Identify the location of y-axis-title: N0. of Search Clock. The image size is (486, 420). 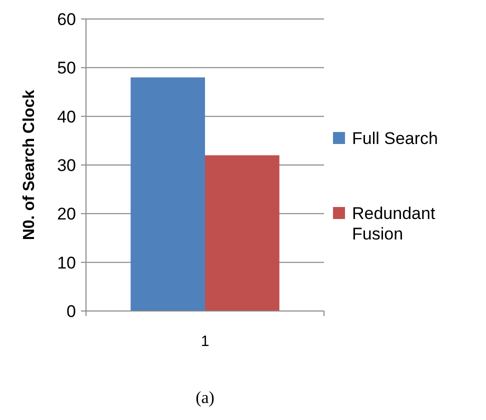
(29, 165).